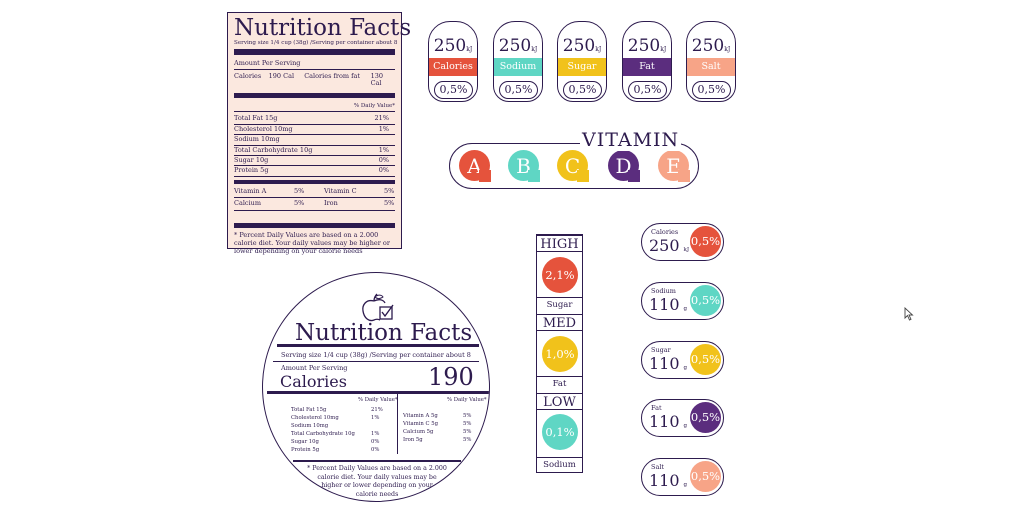 Image resolution: width=1024 pixels, height=532 pixels. I want to click on vitamin-a-badge: A, so click(475, 166).